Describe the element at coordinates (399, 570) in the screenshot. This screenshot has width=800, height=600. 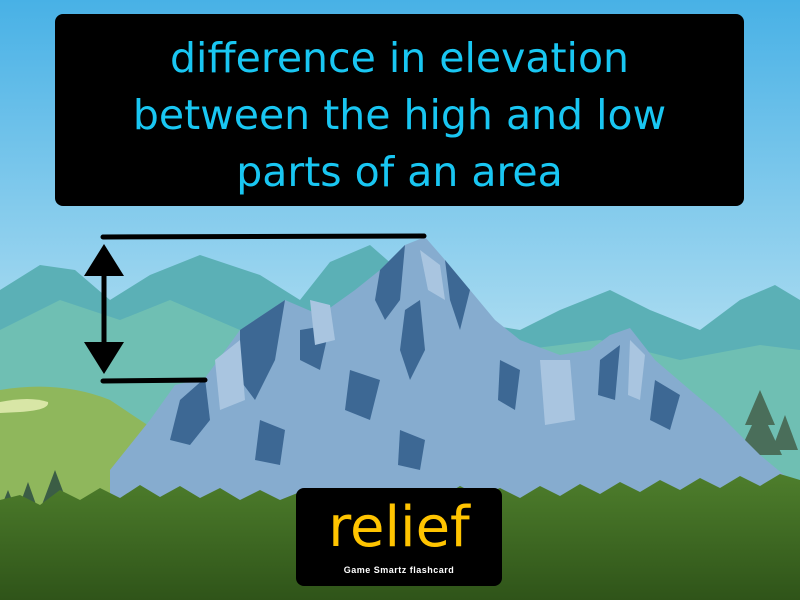
I see `brand-label: Game Smartz flashcard` at that location.